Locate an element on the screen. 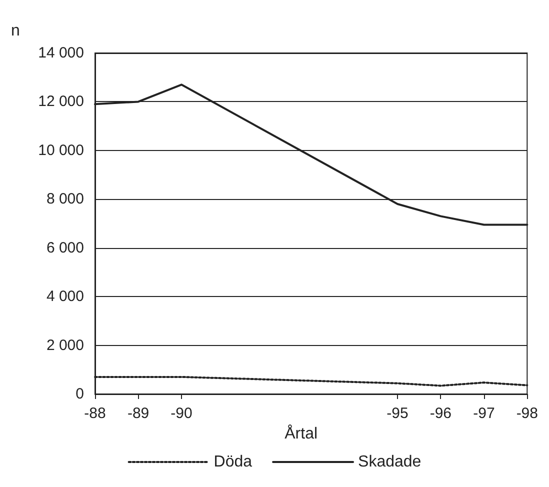  legend-label: Skadade is located at coordinates (390, 462).